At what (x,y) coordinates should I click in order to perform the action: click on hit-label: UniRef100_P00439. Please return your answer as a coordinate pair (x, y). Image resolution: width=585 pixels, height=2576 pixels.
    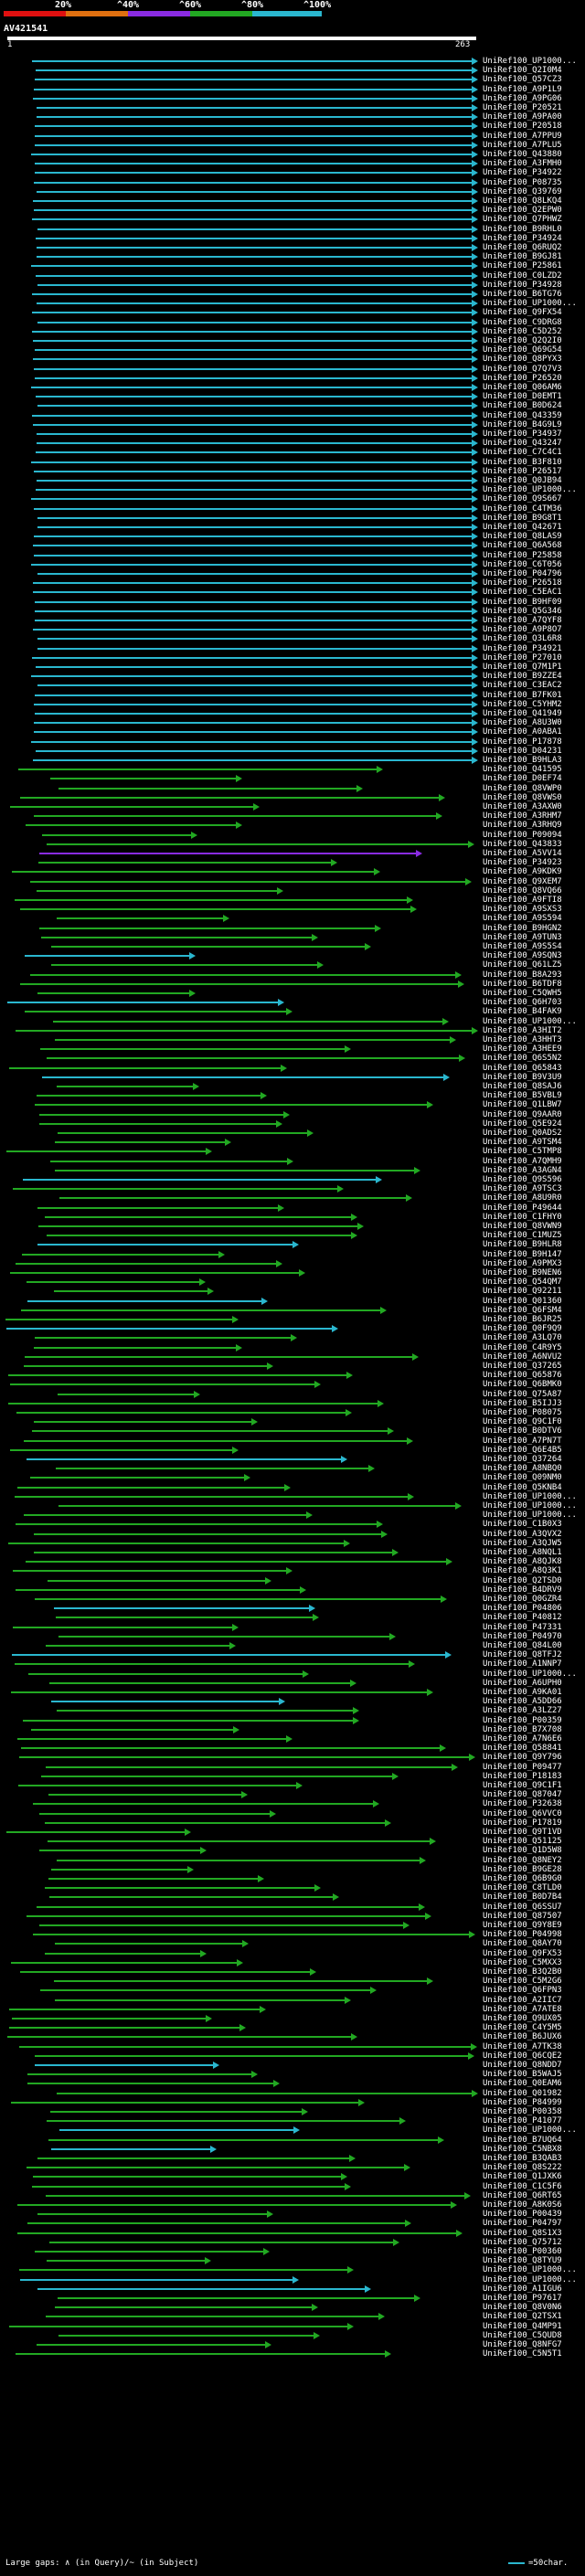
    Looking at the image, I should click on (522, 2214).